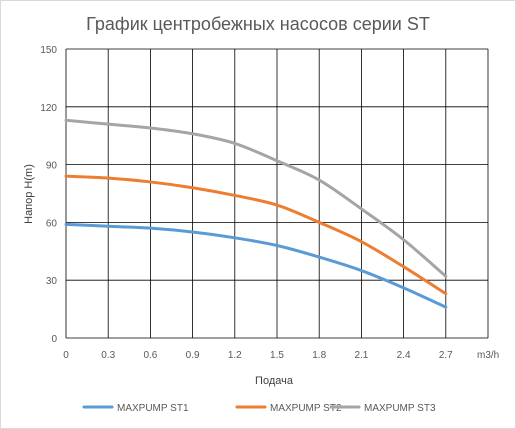 This screenshot has width=516, height=429. Describe the element at coordinates (48, 195) in the screenshot. I see `y-axis-ticks: 0 30 60 90 120 150` at that location.